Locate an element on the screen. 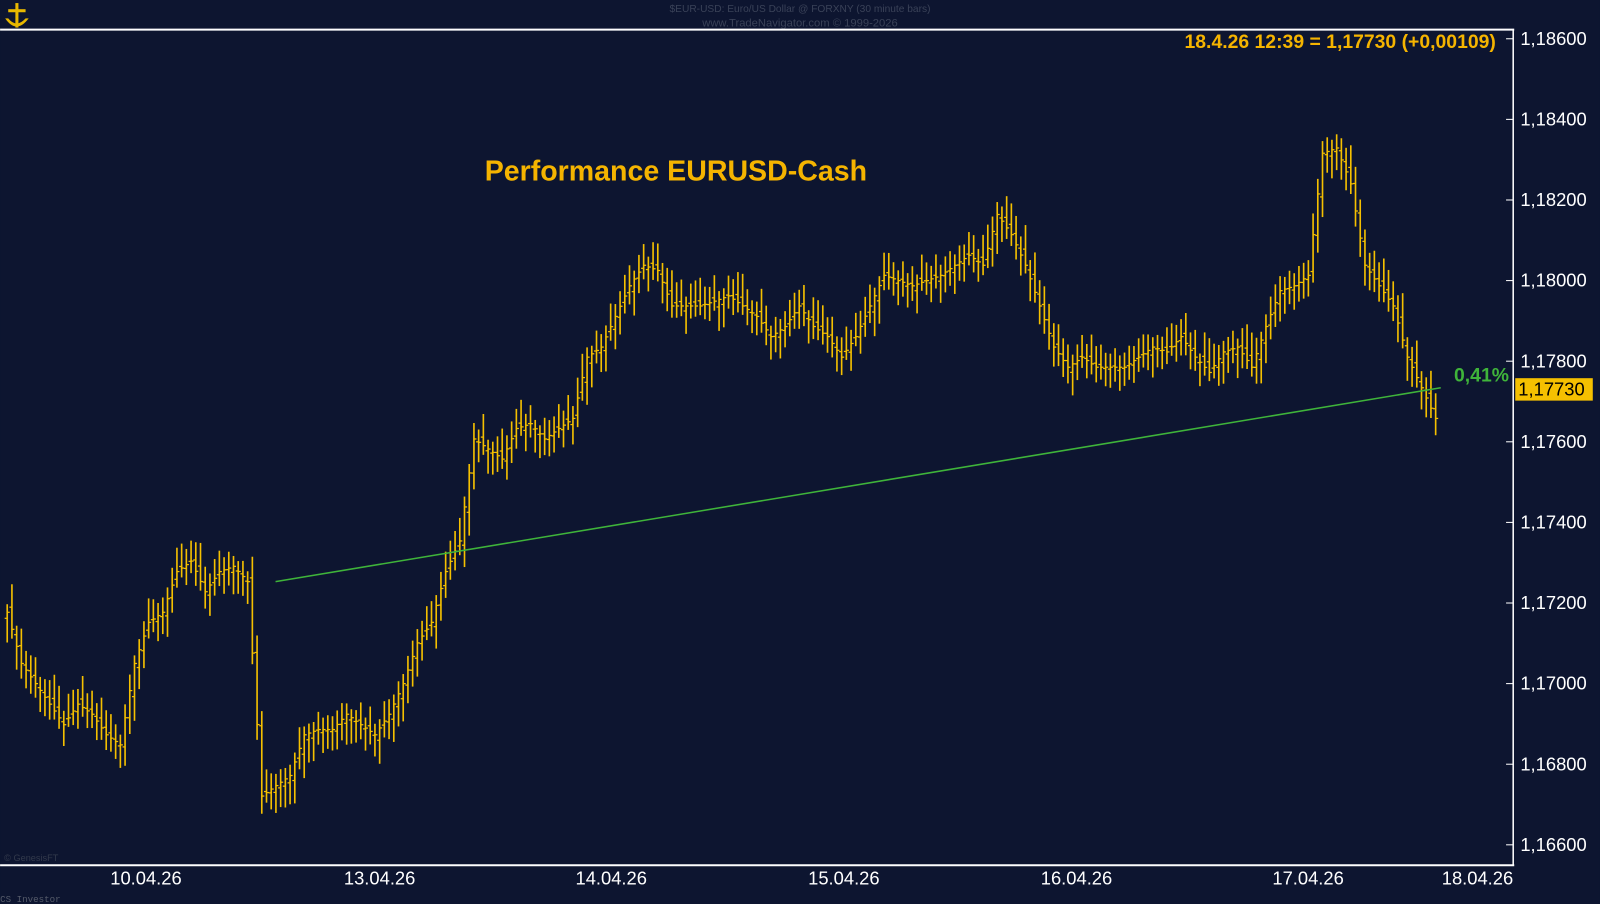 This screenshot has width=1600, height=904. y-tick-label: 1,18400 is located at coordinates (1553, 118).